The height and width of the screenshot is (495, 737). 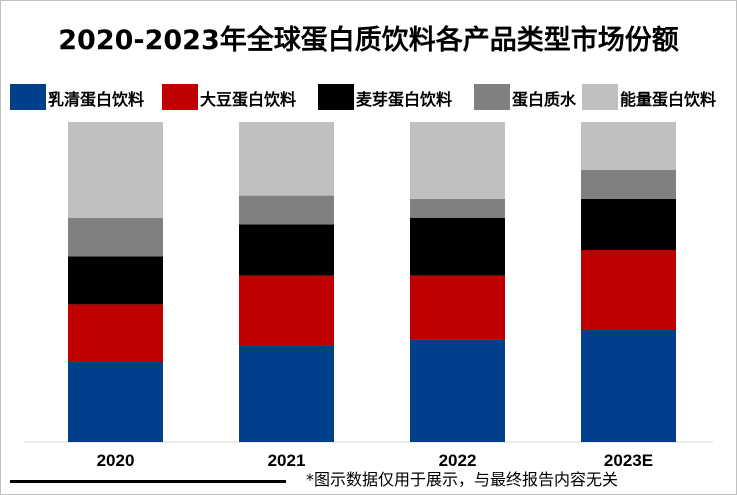 I want to click on footnote: *图示数据仅用于展示，与最终报告内容无关, so click(x=462, y=479).